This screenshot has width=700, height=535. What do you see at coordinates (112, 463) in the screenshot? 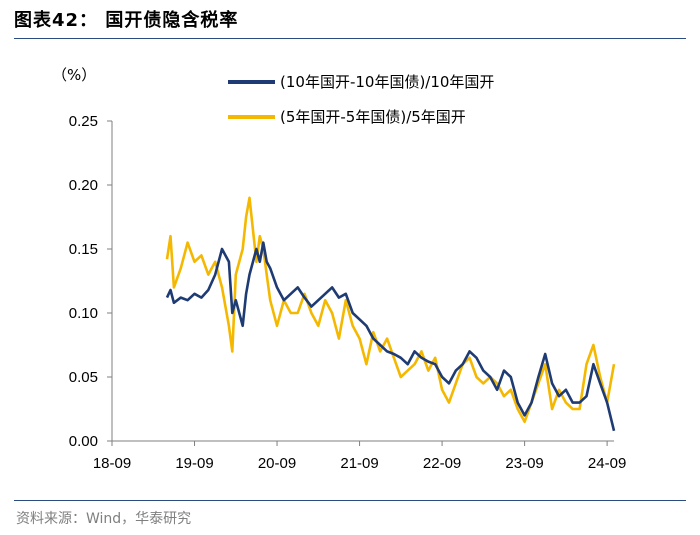
I see `x-tick-label: 18-09` at bounding box center [112, 463].